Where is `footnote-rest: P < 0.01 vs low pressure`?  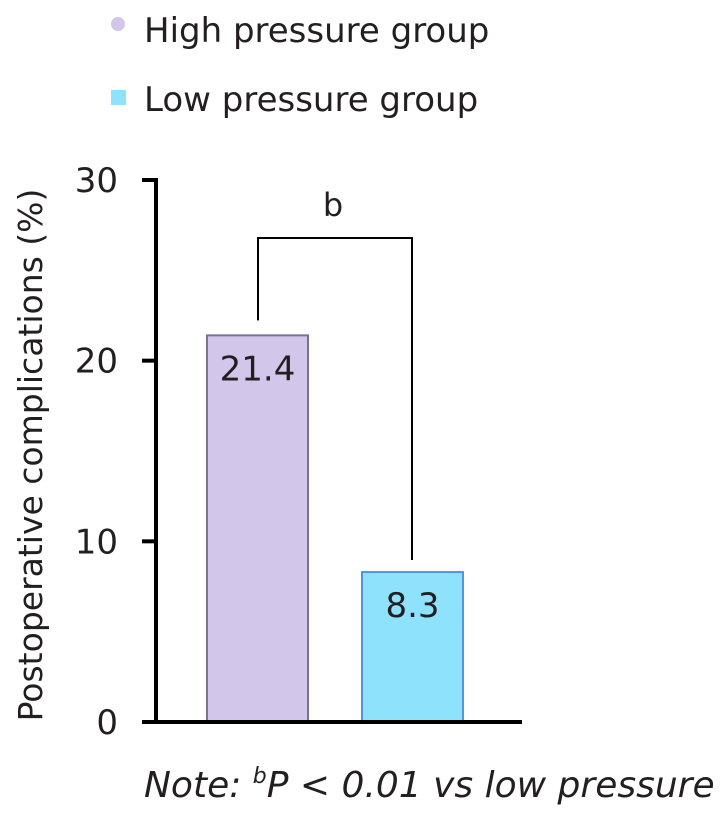
footnote-rest: P < 0.01 vs low pressure is located at coordinates (491, 785).